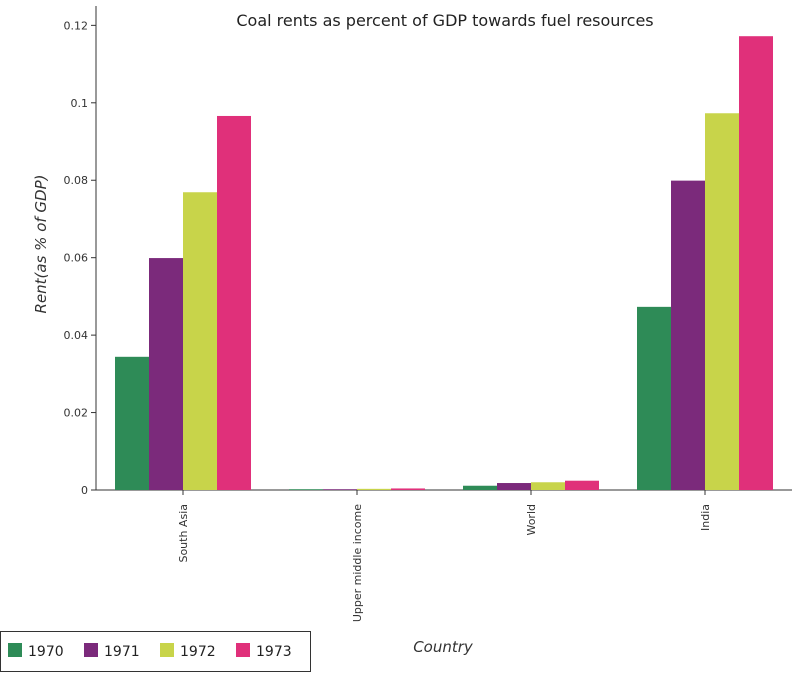 The width and height of the screenshot is (799, 700). What do you see at coordinates (183, 533) in the screenshot?
I see `x-tick-label: South Asia` at bounding box center [183, 533].